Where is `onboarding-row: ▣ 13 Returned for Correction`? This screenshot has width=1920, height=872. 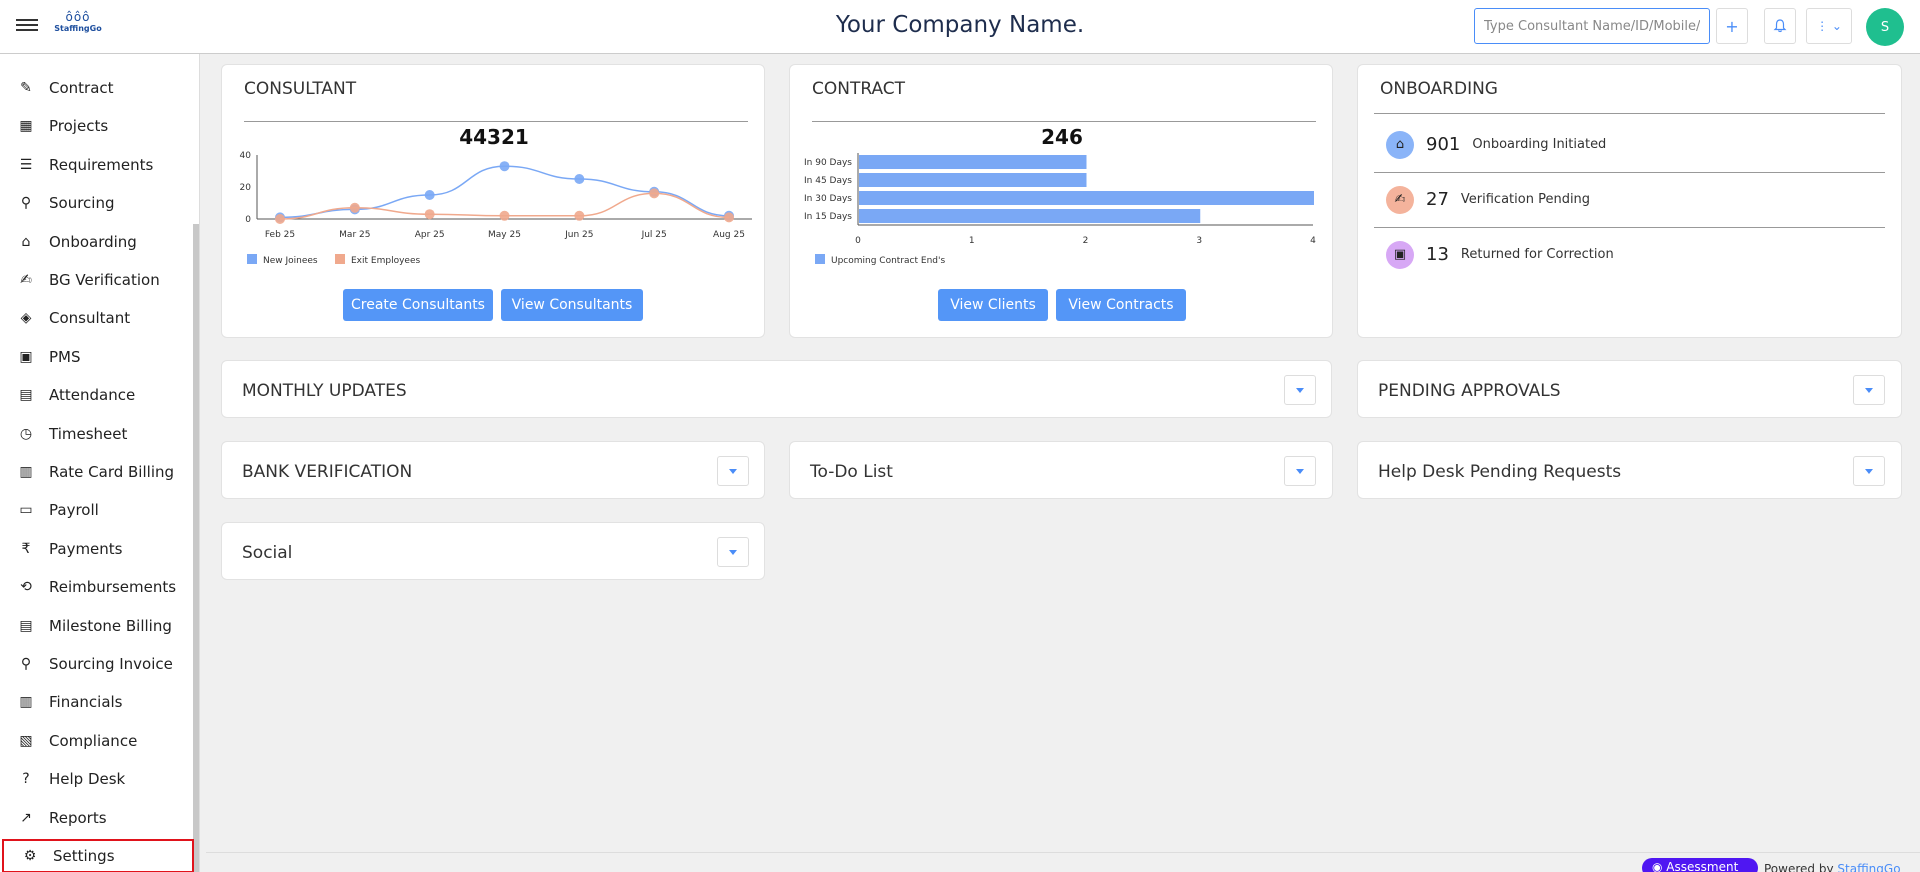
onboarding-row: ▣ 13 Returned for Correction is located at coordinates (1629, 254).